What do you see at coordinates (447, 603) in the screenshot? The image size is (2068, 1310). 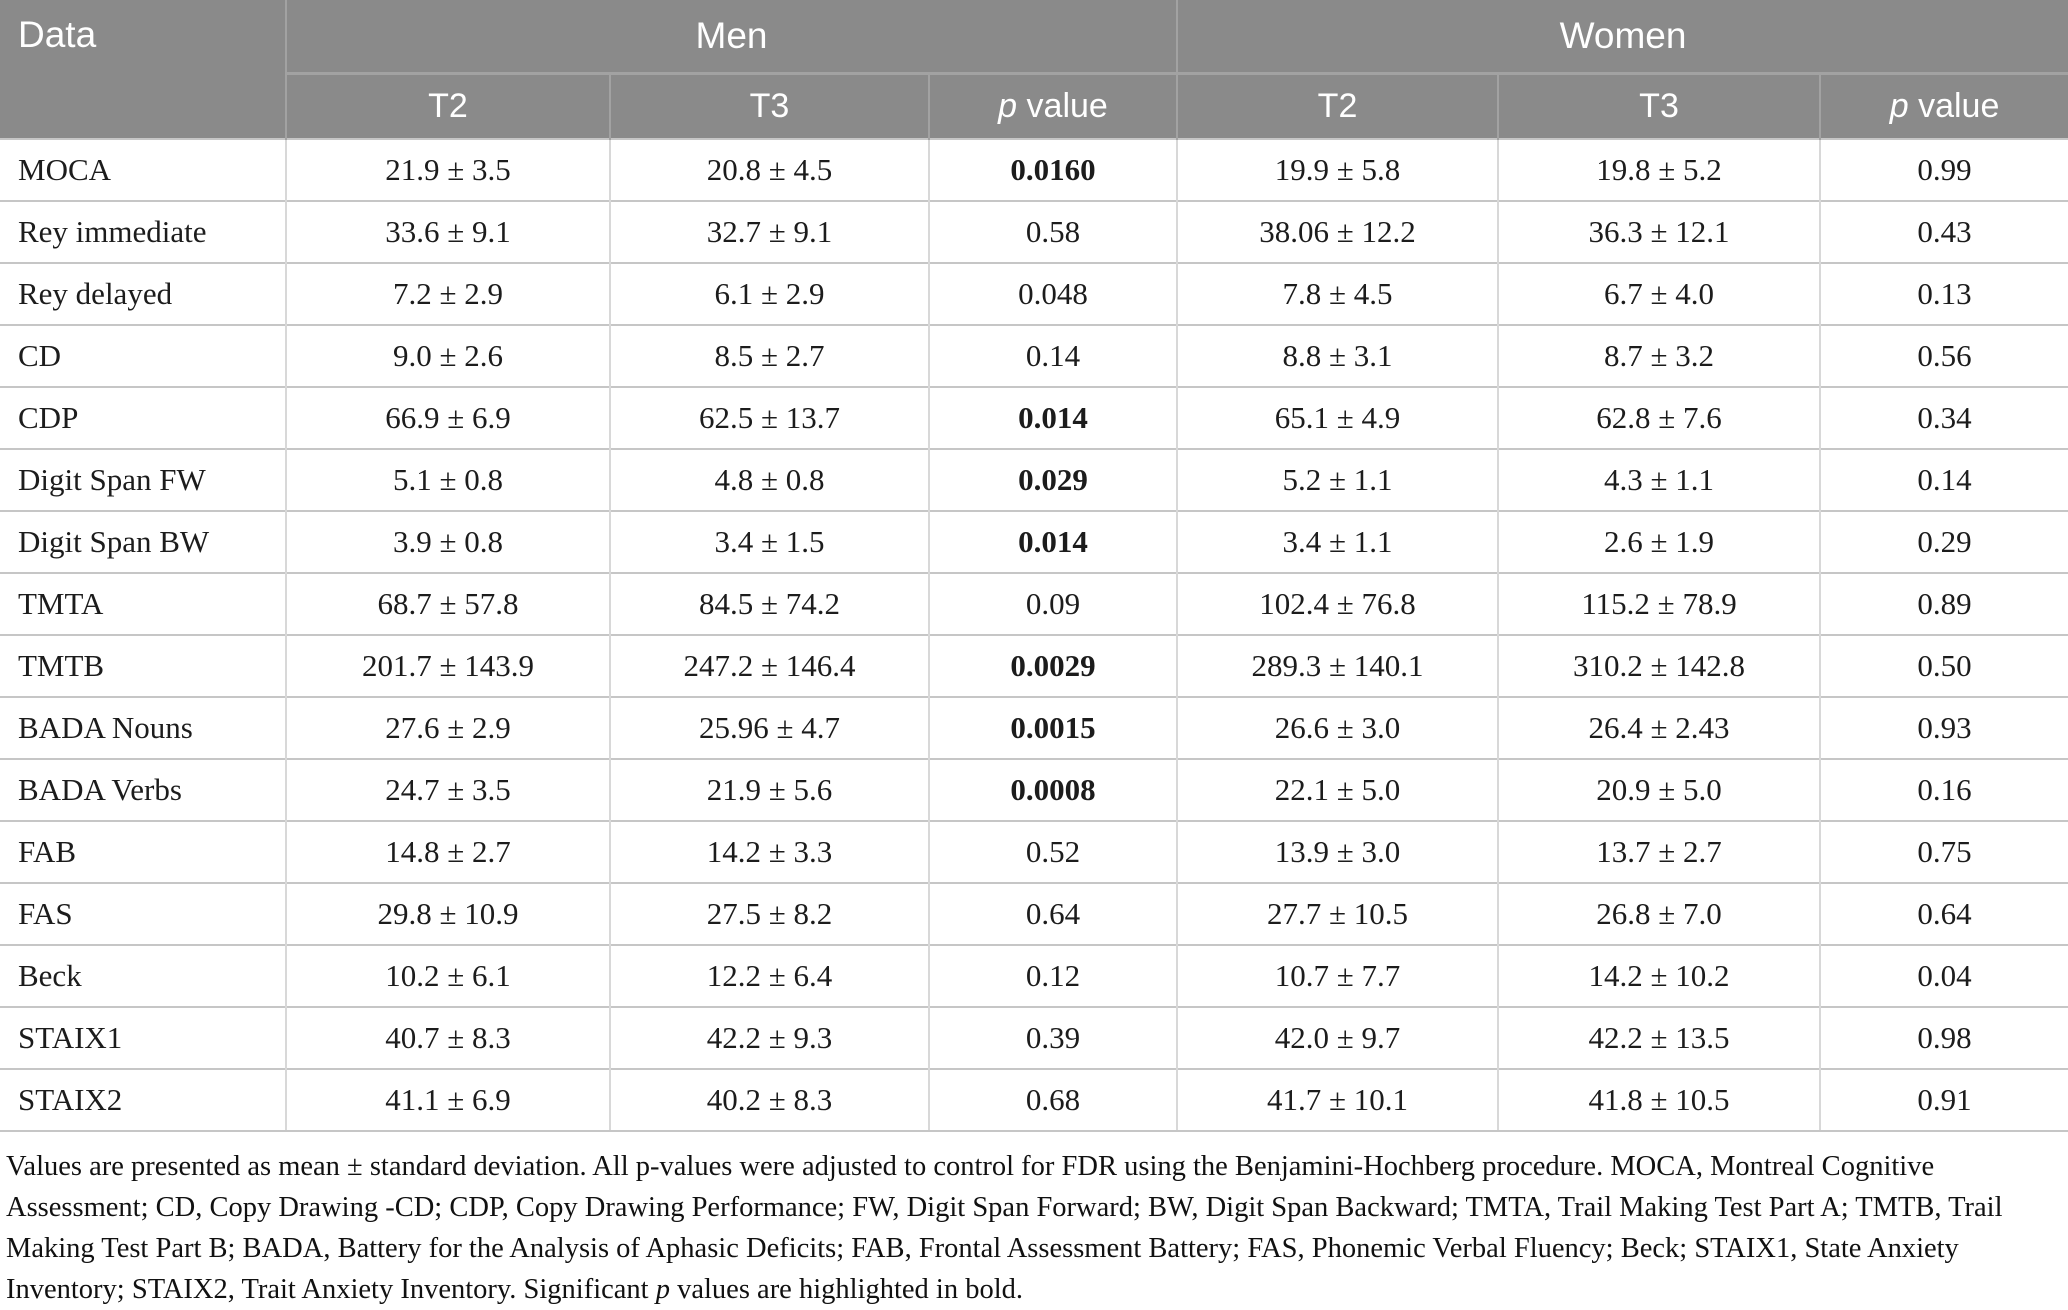 I see `cell-men-t2: 68.7 ± 57.8` at bounding box center [447, 603].